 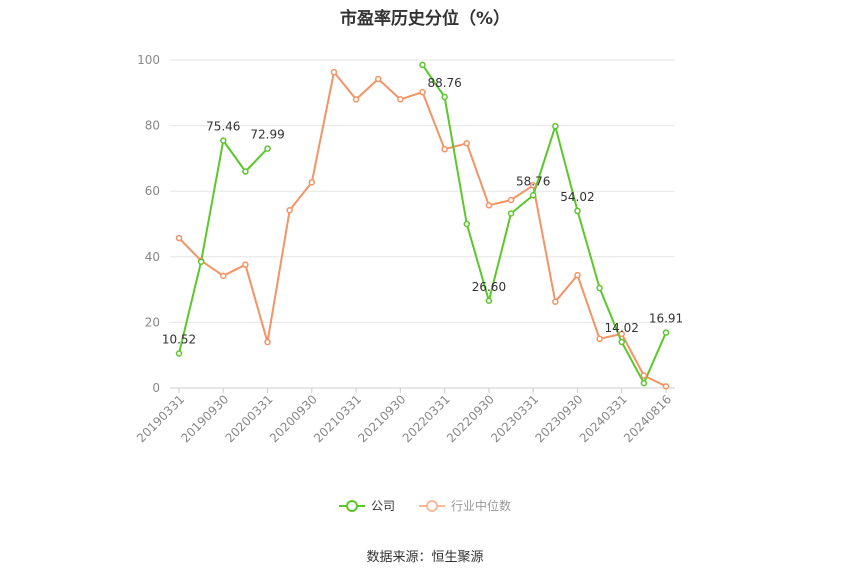 I want to click on data-label: 88.76, so click(x=444, y=83).